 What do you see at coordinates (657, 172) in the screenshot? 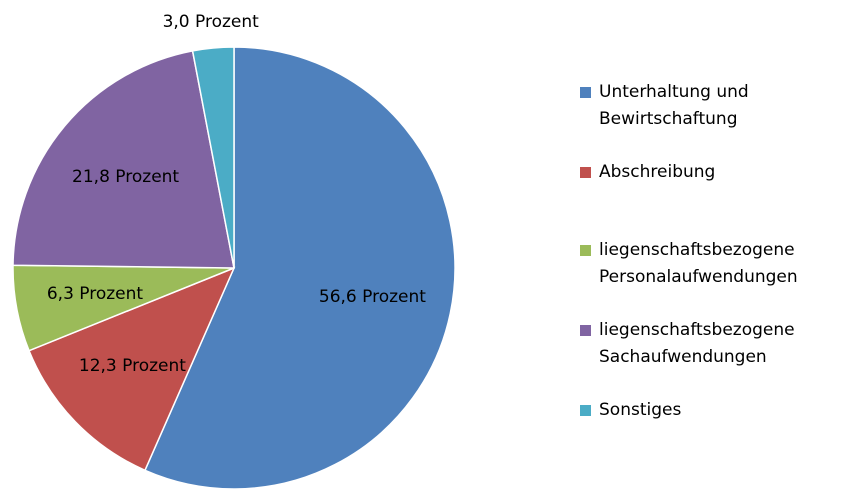
I see `legend-label: Abschreibung` at bounding box center [657, 172].